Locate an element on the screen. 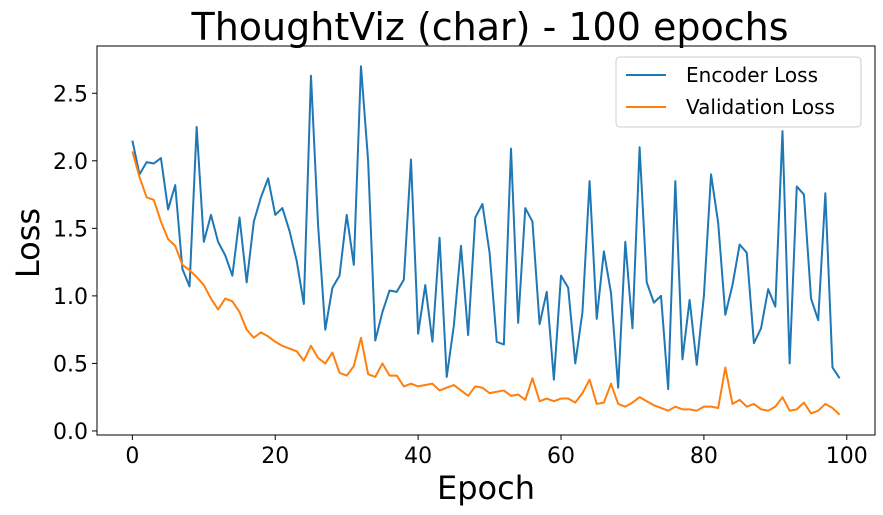  legend-box is located at coordinates (738, 92).